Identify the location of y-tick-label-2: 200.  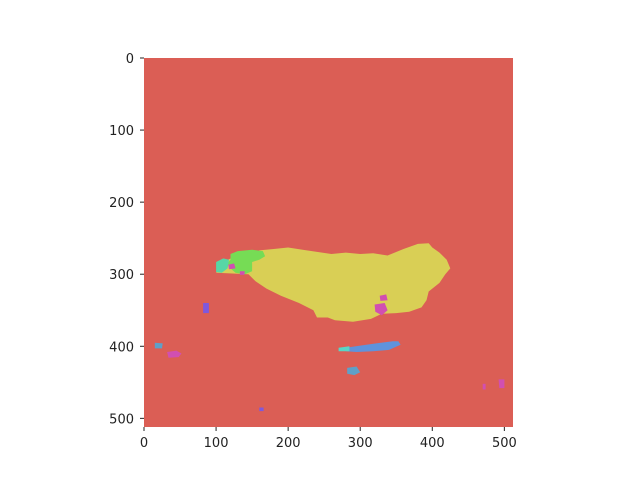
(121, 203).